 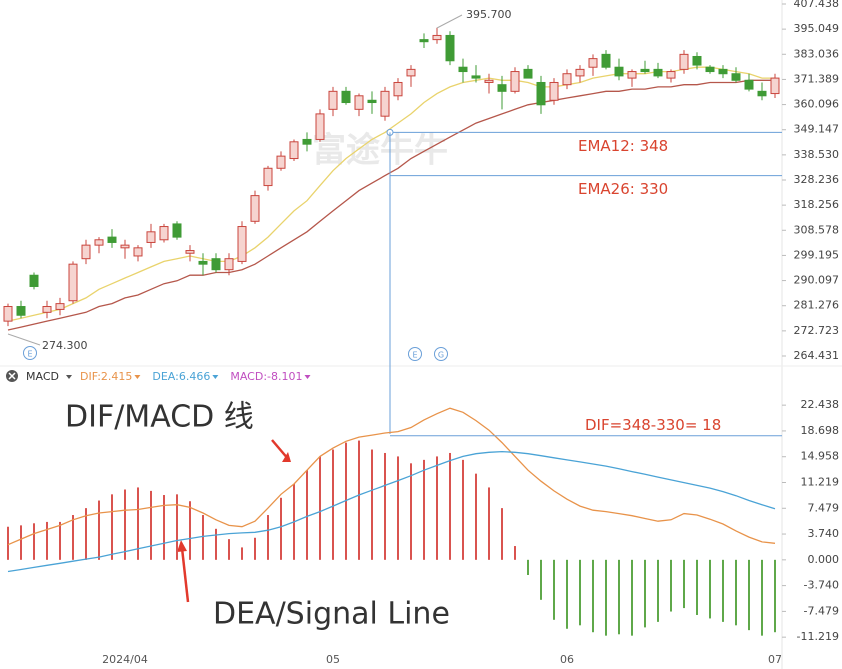 What do you see at coordinates (817, 330) in the screenshot?
I see `y-tick-label: 272.723` at bounding box center [817, 330].